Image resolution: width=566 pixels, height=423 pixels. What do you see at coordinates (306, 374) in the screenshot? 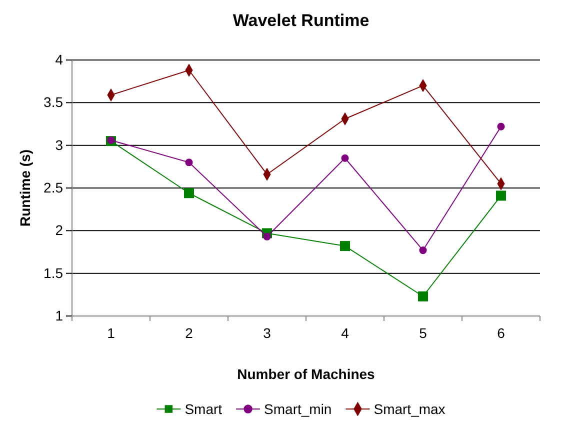
I see `x-axis-title: Number of Machines` at bounding box center [306, 374].